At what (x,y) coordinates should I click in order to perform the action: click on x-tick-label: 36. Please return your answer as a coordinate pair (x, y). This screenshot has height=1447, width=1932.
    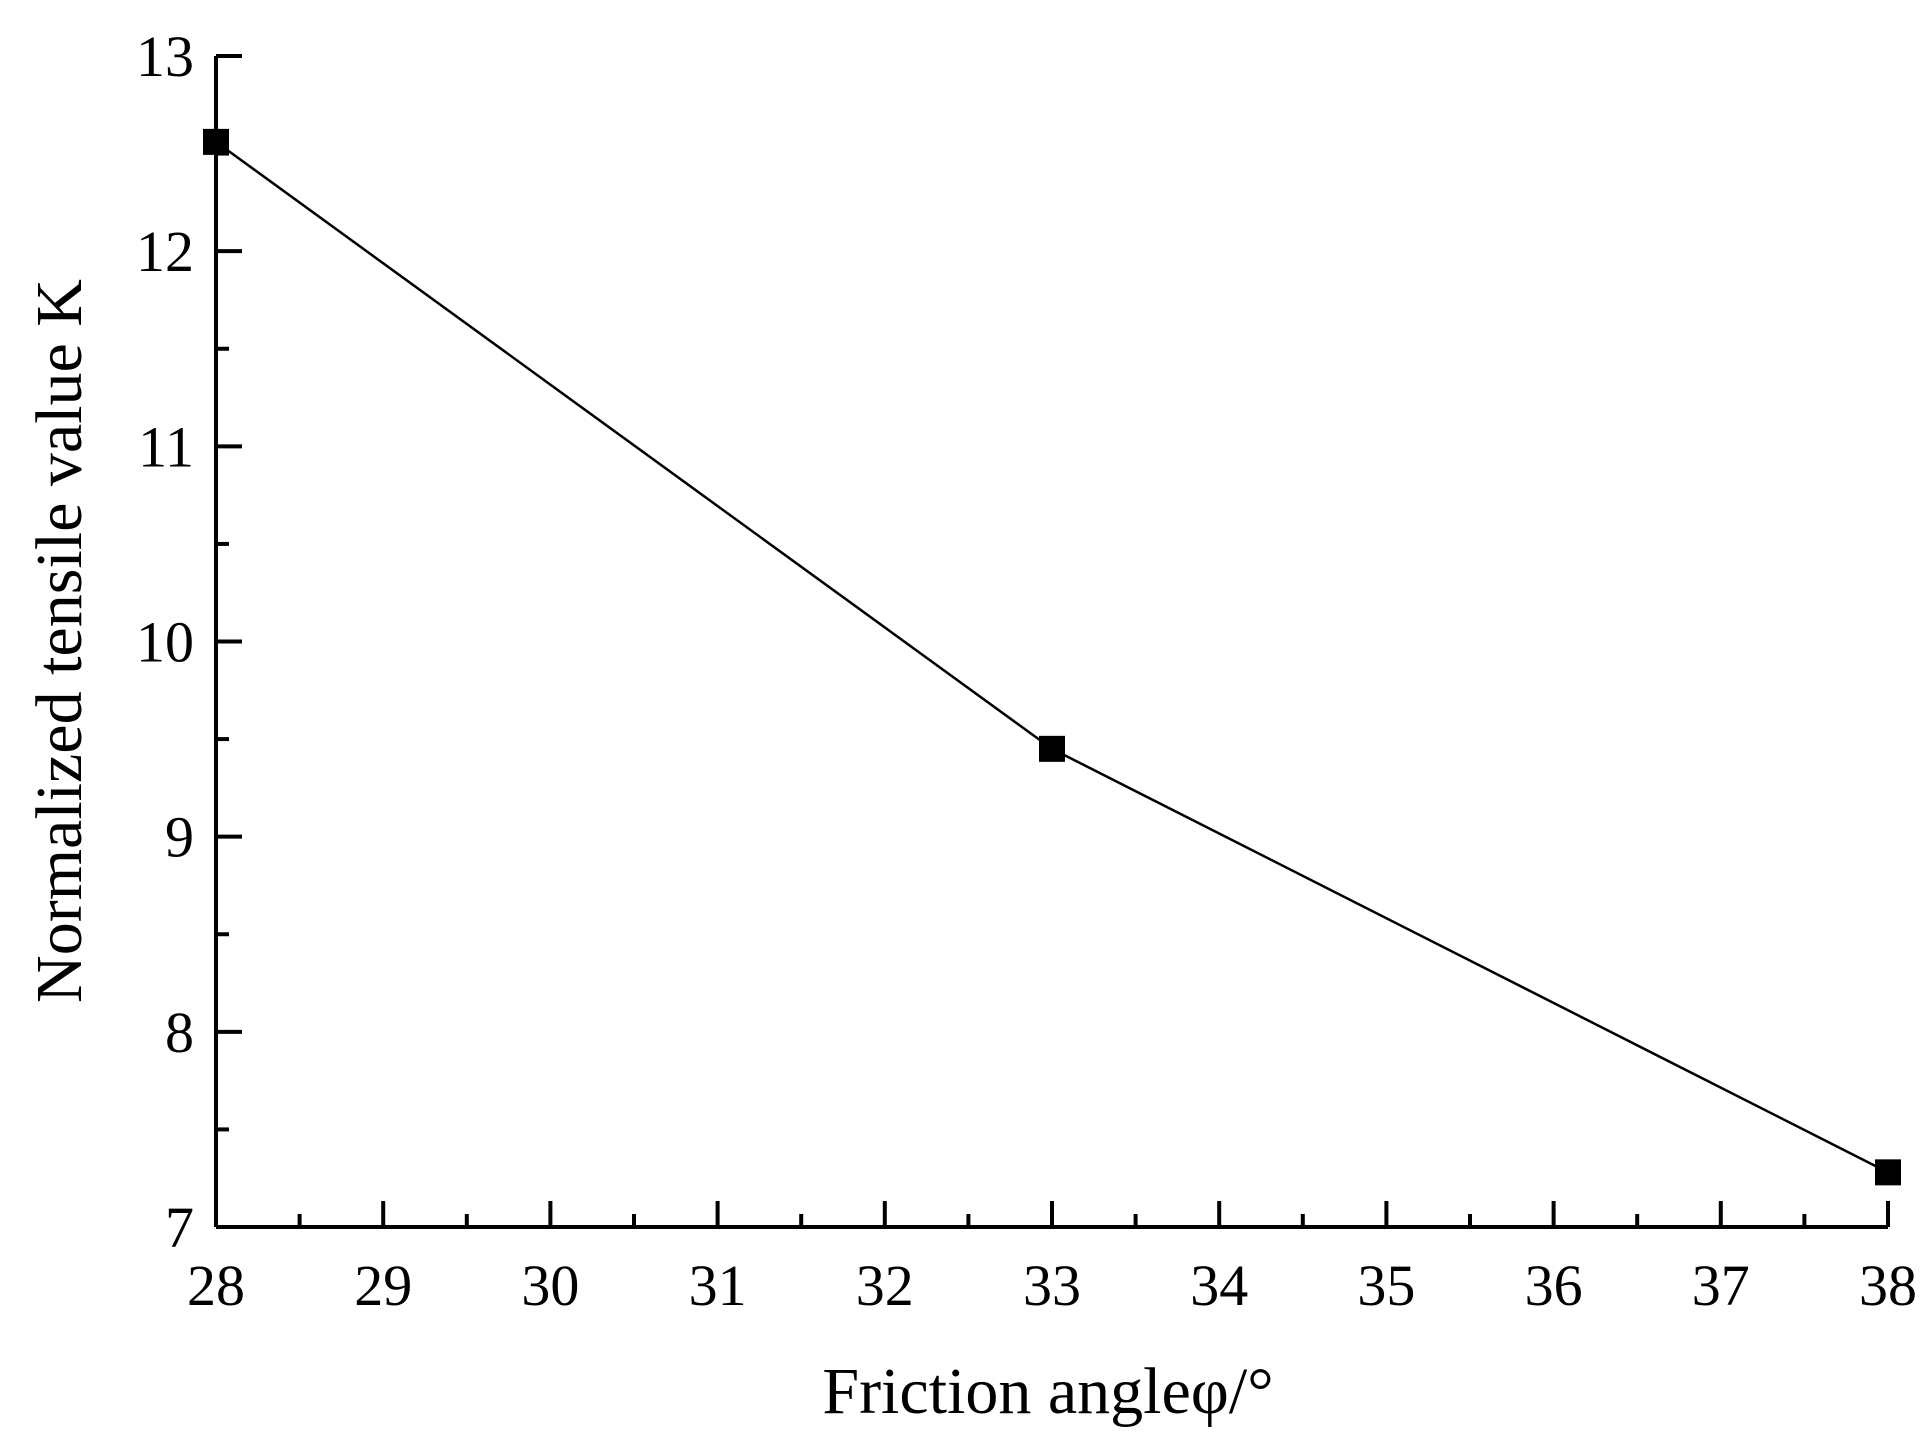
    Looking at the image, I should click on (1554, 1285).